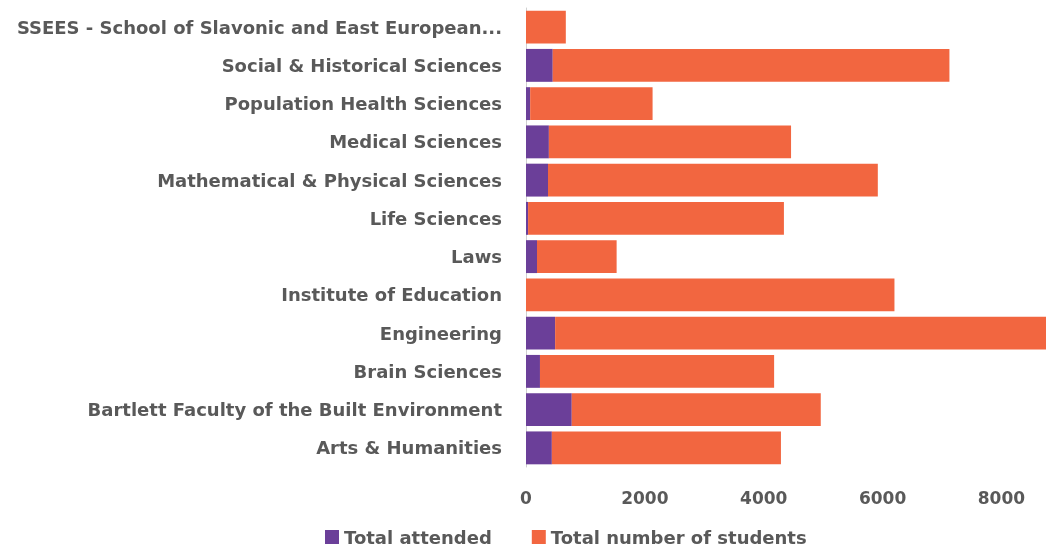  I want to click on y-tick-label: Mathematical & Physical Sciences, so click(329, 180).